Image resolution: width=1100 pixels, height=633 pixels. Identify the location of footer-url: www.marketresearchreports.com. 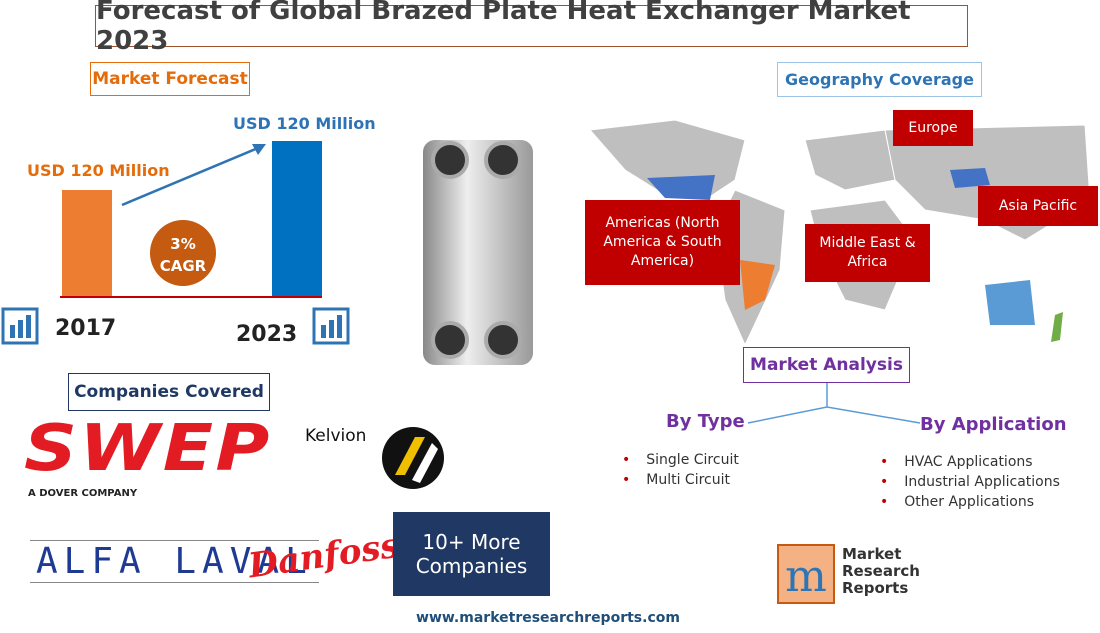
(548, 618).